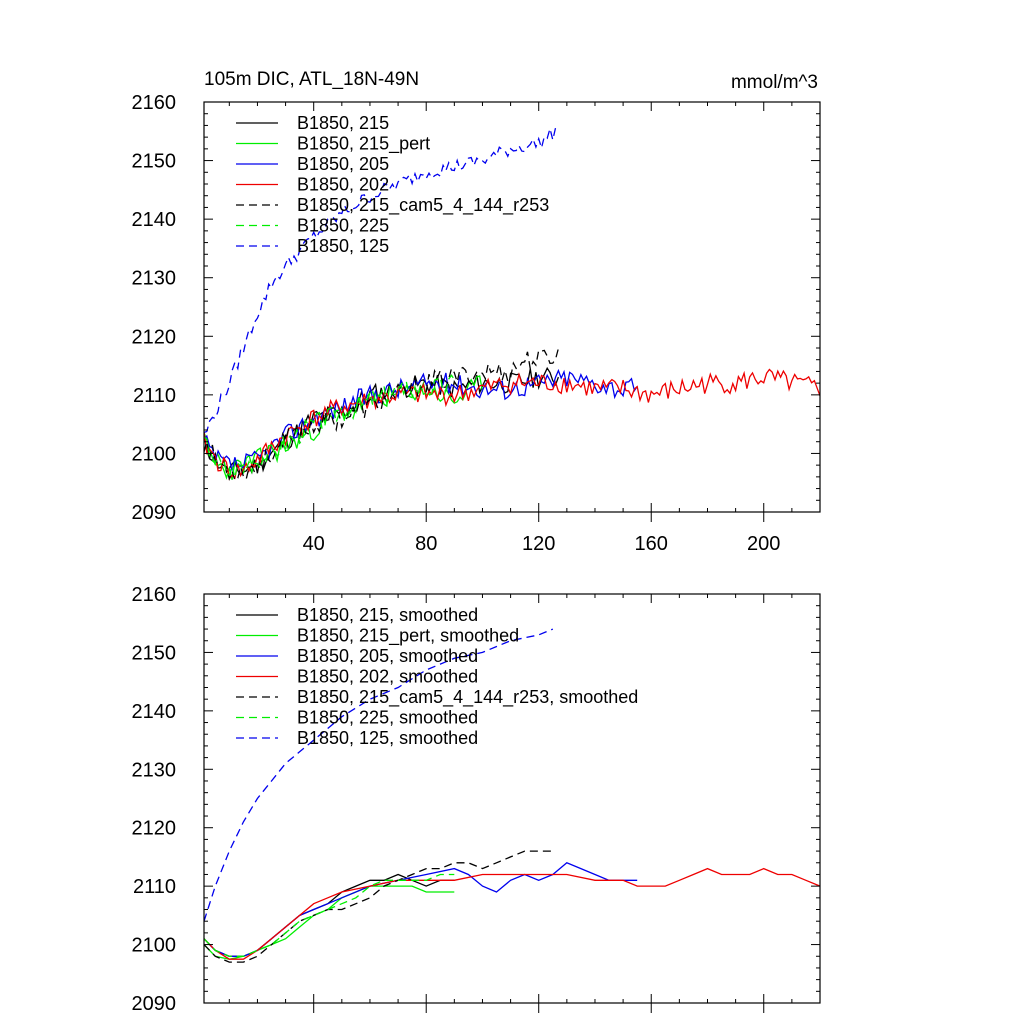 The image size is (1024, 1024). Describe the element at coordinates (467, 697) in the screenshot. I see `legend-label-5: B1850, 215_cam5_4_144_r253, smoothed` at that location.